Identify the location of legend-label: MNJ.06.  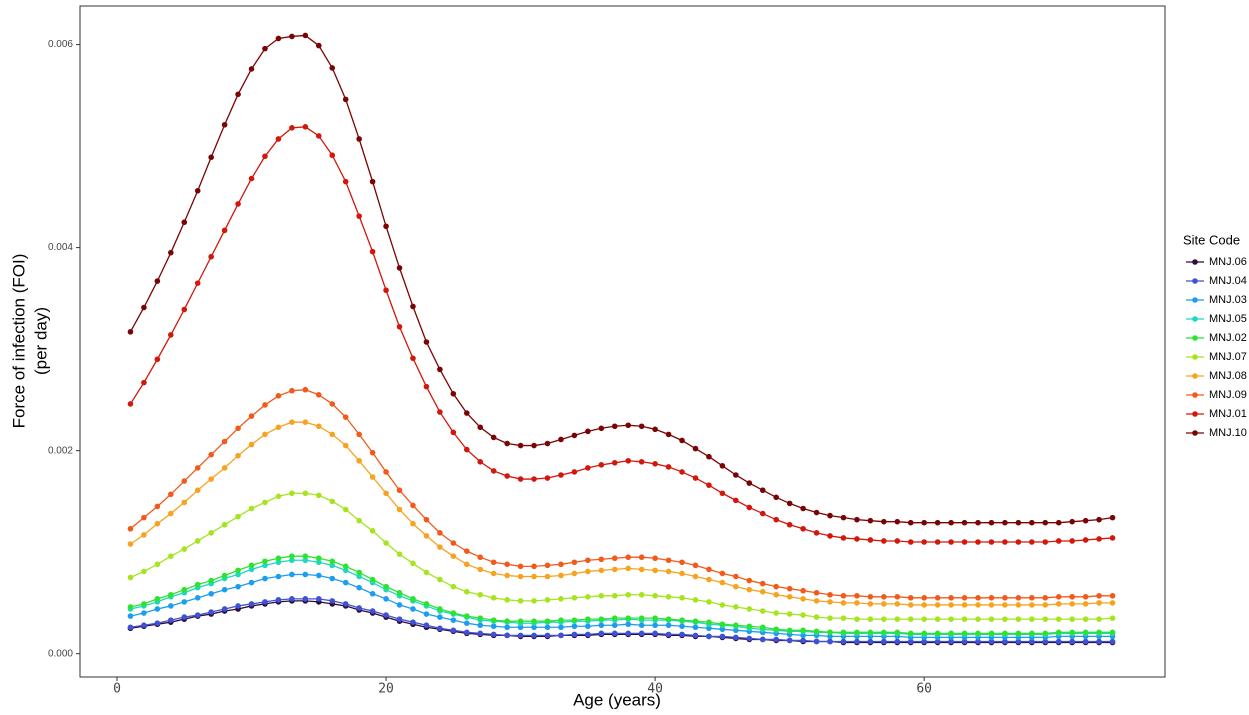
(1228, 262).